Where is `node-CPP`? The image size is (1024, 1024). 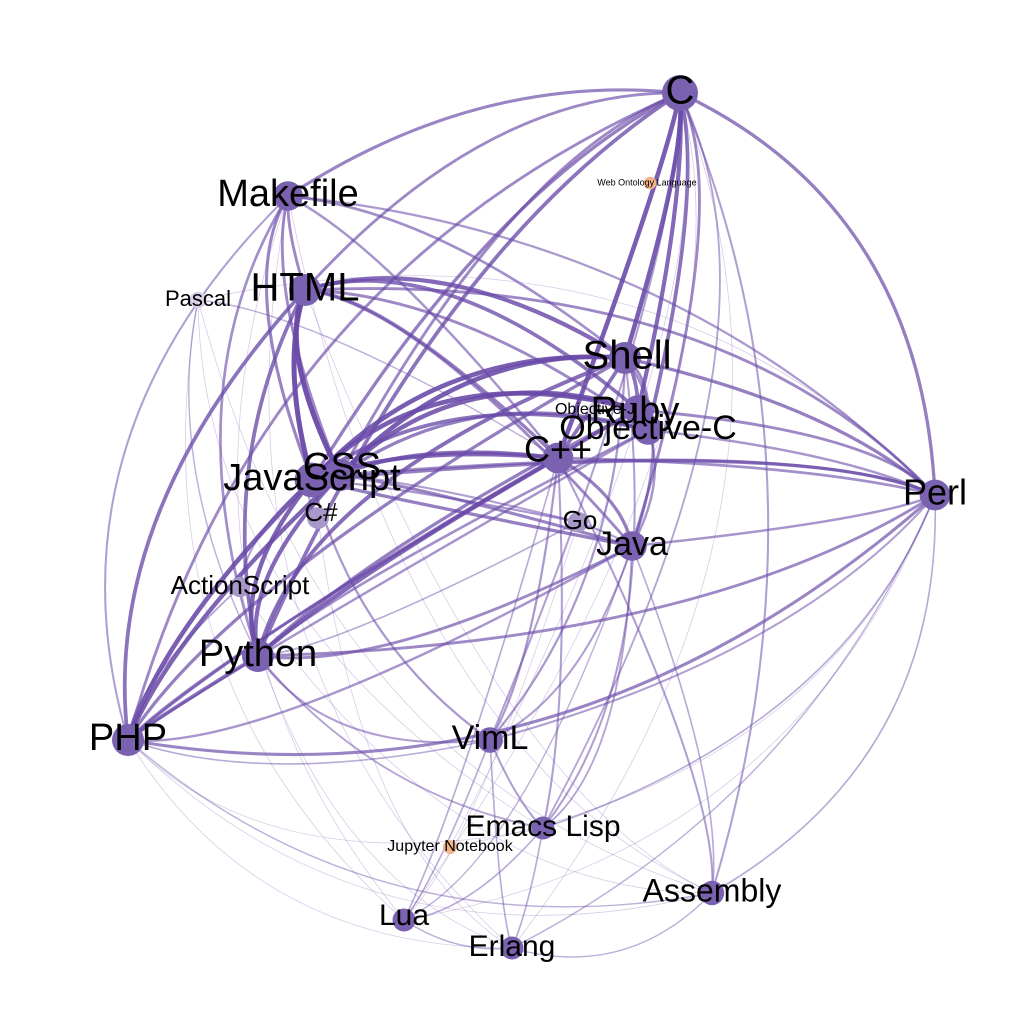
node-CPP is located at coordinates (558, 458).